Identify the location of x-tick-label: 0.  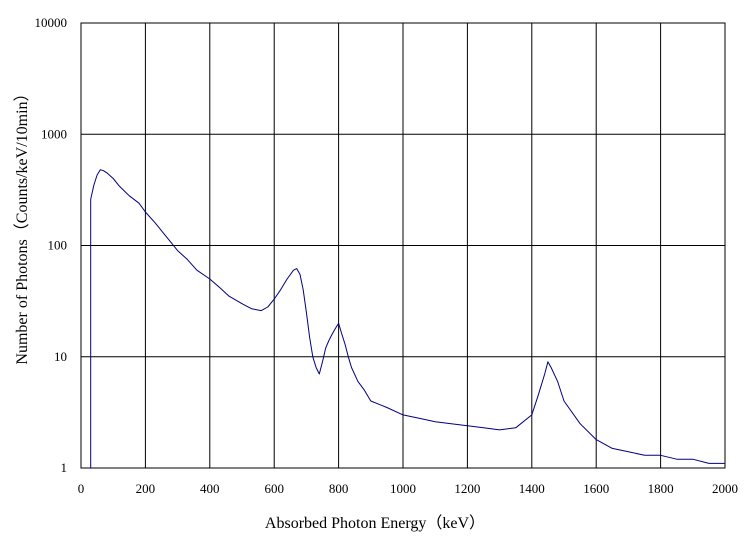
(81, 488).